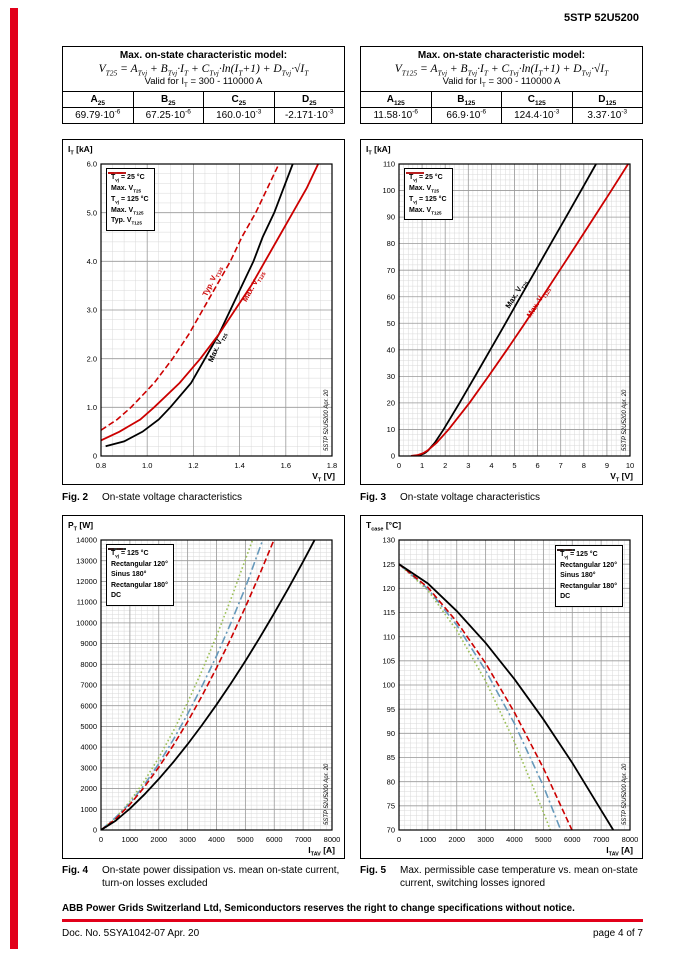  I want to click on y-tick-label: 115, so click(389, 612).